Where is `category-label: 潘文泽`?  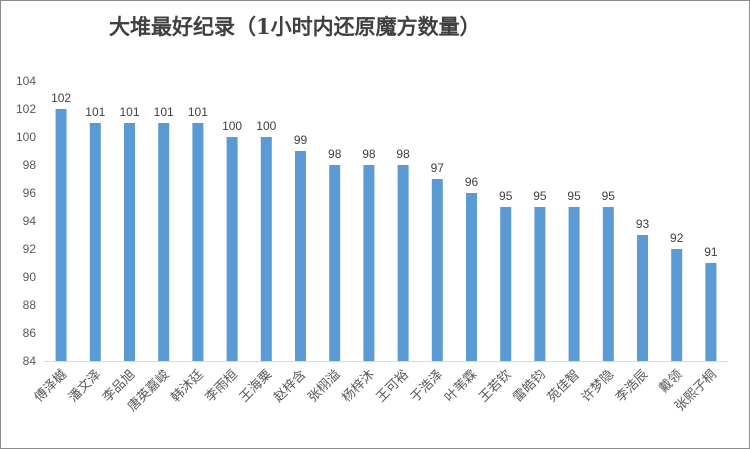 category-label: 潘文泽 is located at coordinates (85, 386).